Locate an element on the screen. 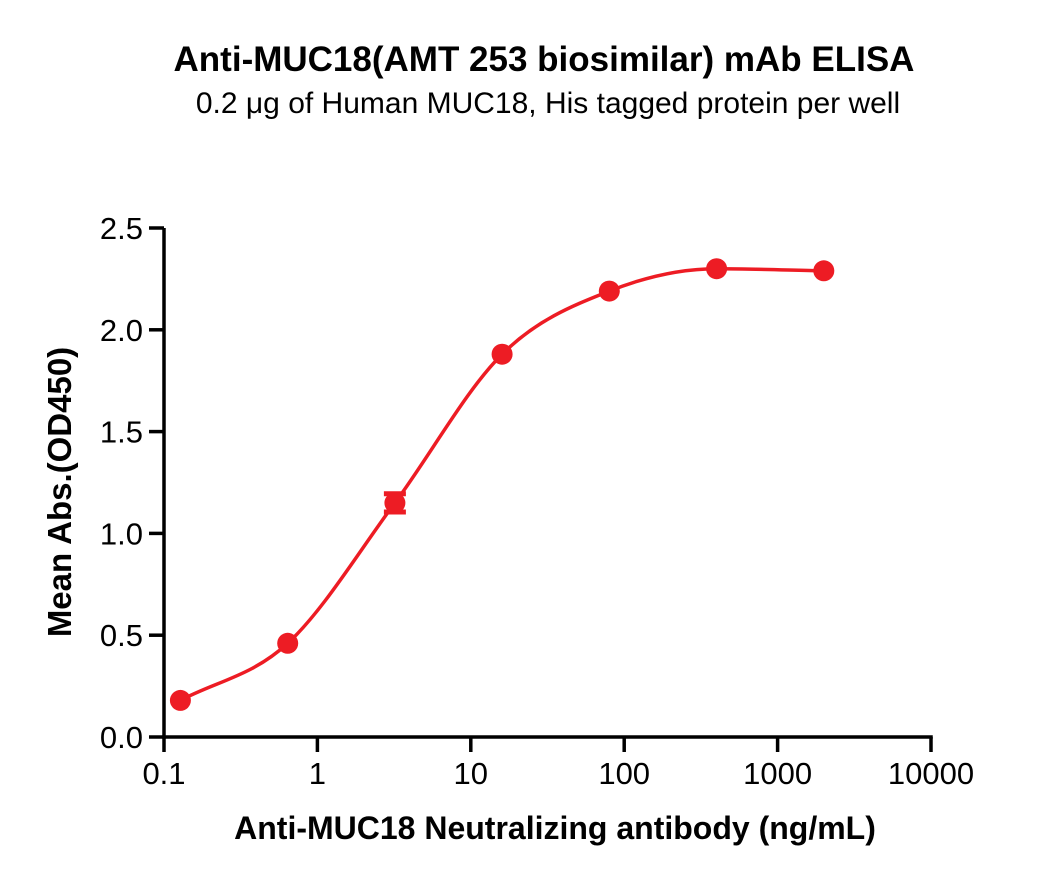  y-tick-label: 2.0 is located at coordinates (121, 330).